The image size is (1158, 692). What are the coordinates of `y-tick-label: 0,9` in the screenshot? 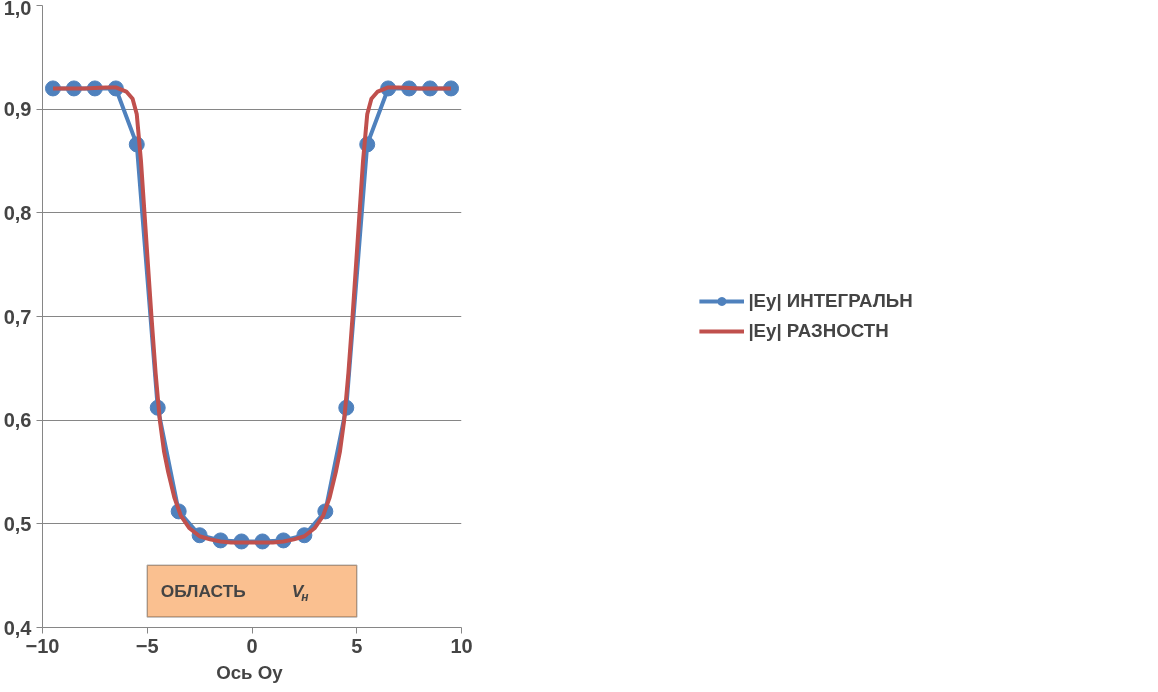 It's located at (17, 109).